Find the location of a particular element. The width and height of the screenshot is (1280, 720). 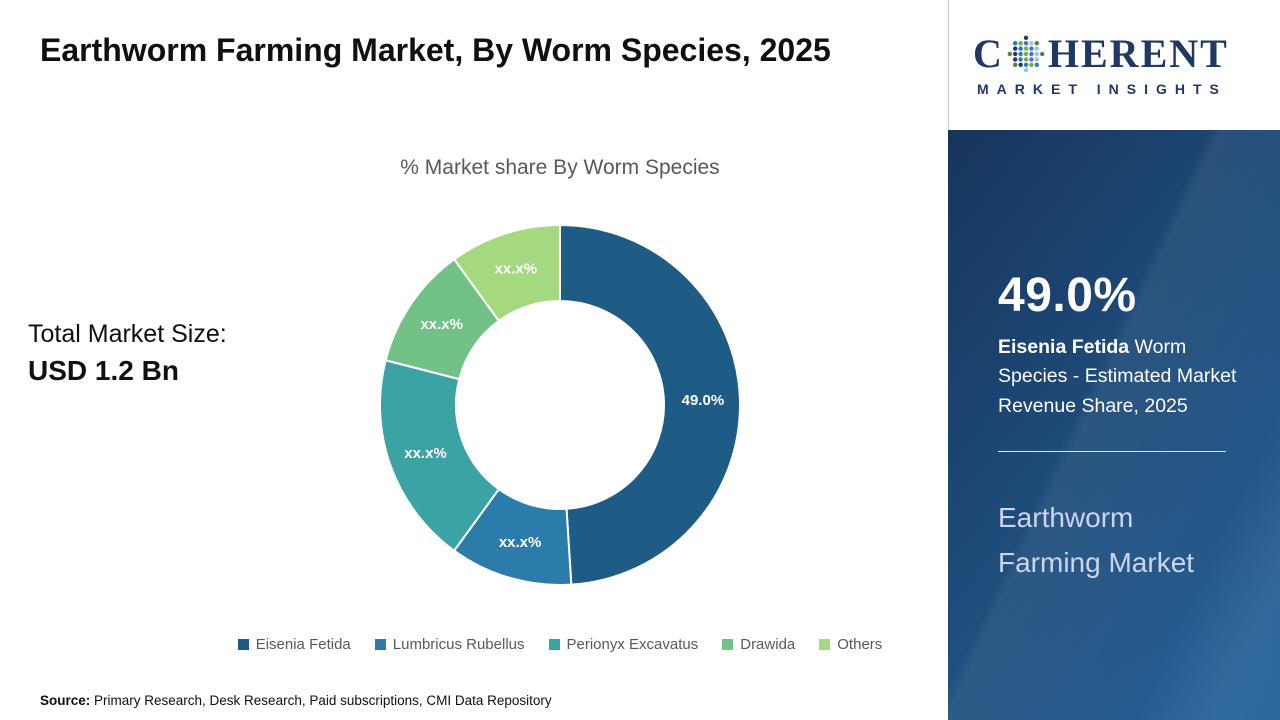

donut-segment-eisenia-fetida is located at coordinates (650, 404).